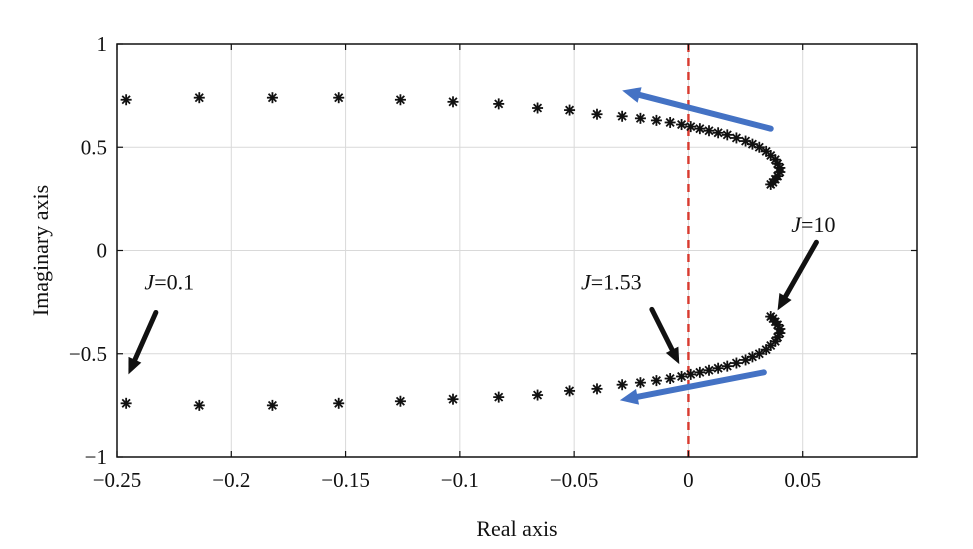 The height and width of the screenshot is (549, 973). I want to click on x-tick-label: 0, so click(688, 480).